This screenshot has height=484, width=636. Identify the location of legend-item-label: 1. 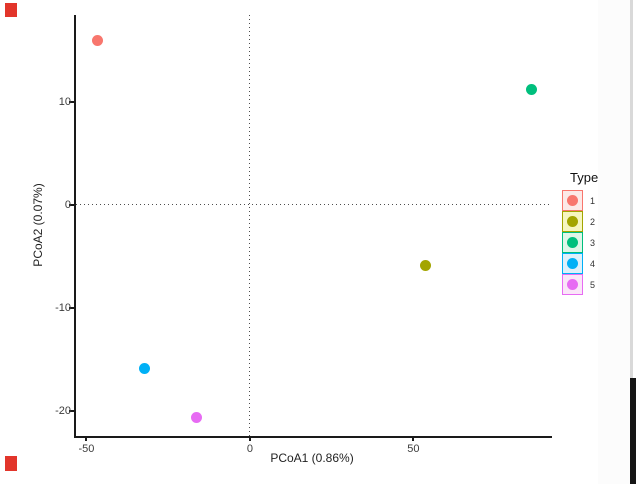
(593, 200).